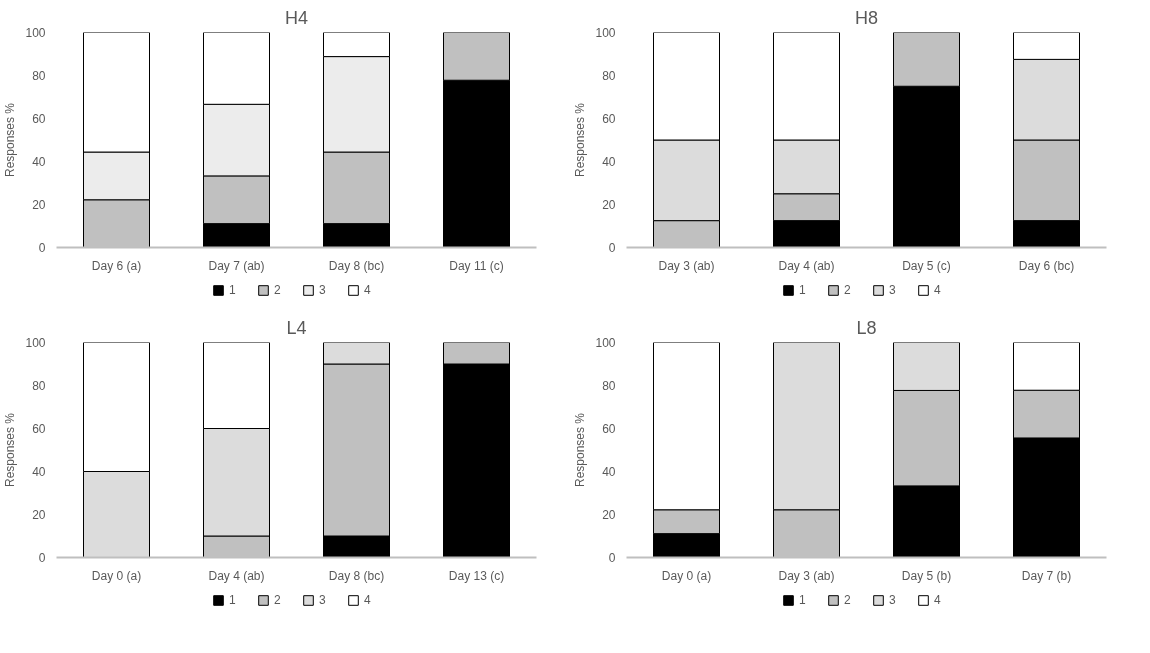 Image resolution: width=1150 pixels, height=653 pixels. What do you see at coordinates (116, 265) in the screenshot?
I see `x-tick-label: Day 6 (a)` at bounding box center [116, 265].